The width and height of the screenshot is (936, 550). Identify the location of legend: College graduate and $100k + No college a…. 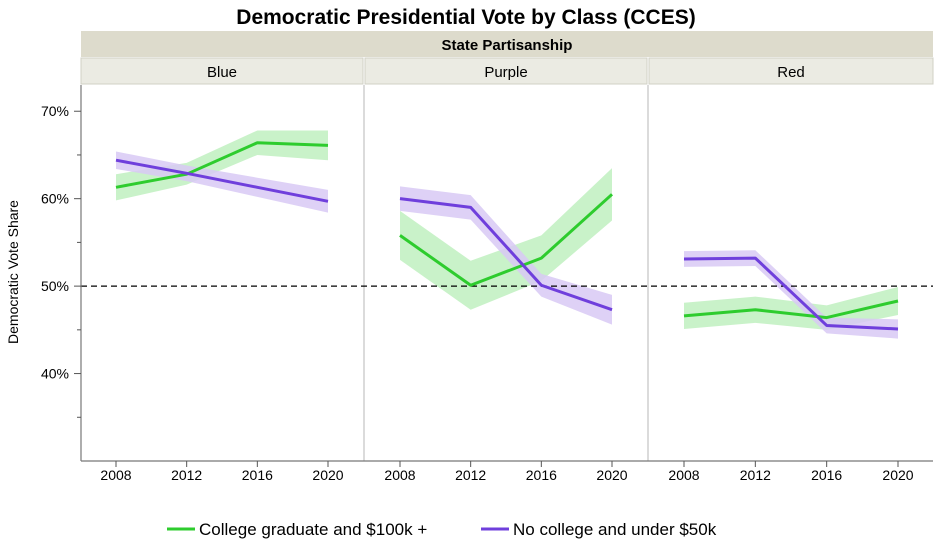
(442, 529).